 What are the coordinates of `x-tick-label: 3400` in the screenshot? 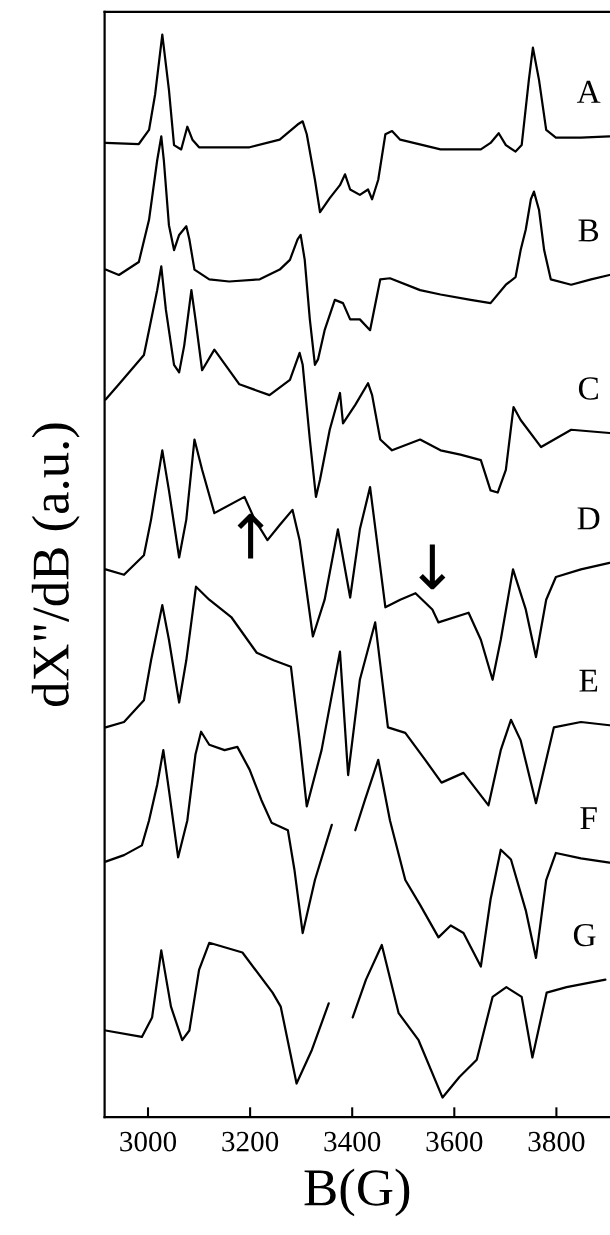 It's located at (352, 1141).